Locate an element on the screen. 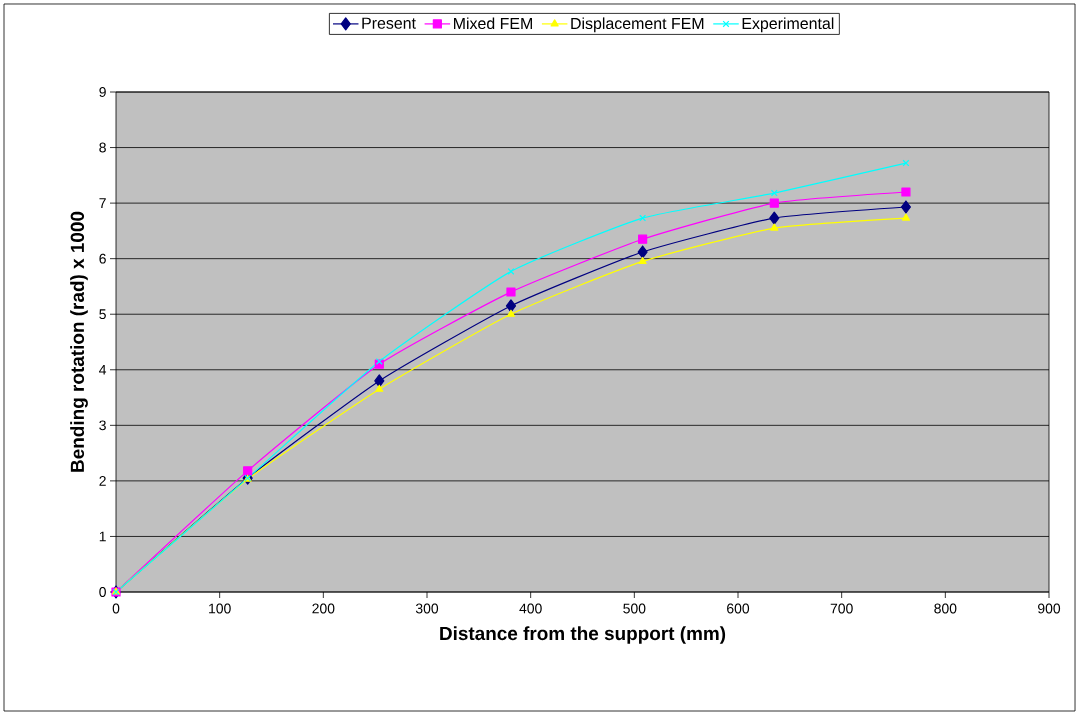 The width and height of the screenshot is (1079, 715). x-tick-label: 600 is located at coordinates (738, 608).